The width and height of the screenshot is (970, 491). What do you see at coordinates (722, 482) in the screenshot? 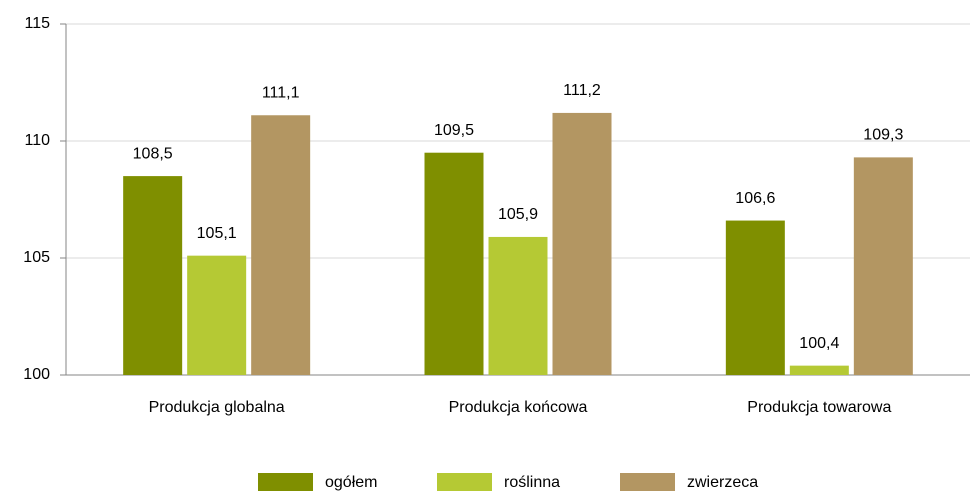
I see `legend-label: zwierzeca` at bounding box center [722, 482].